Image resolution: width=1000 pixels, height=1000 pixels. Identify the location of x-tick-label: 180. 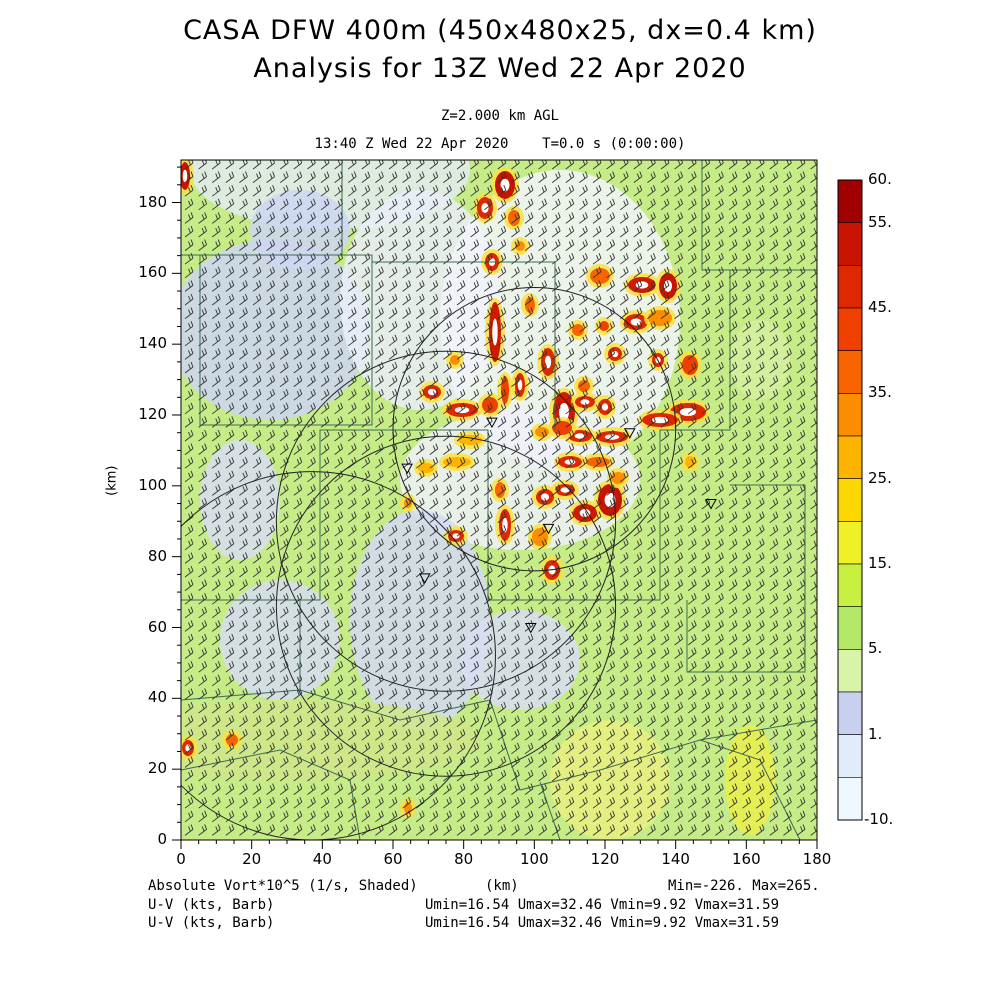
(817, 859).